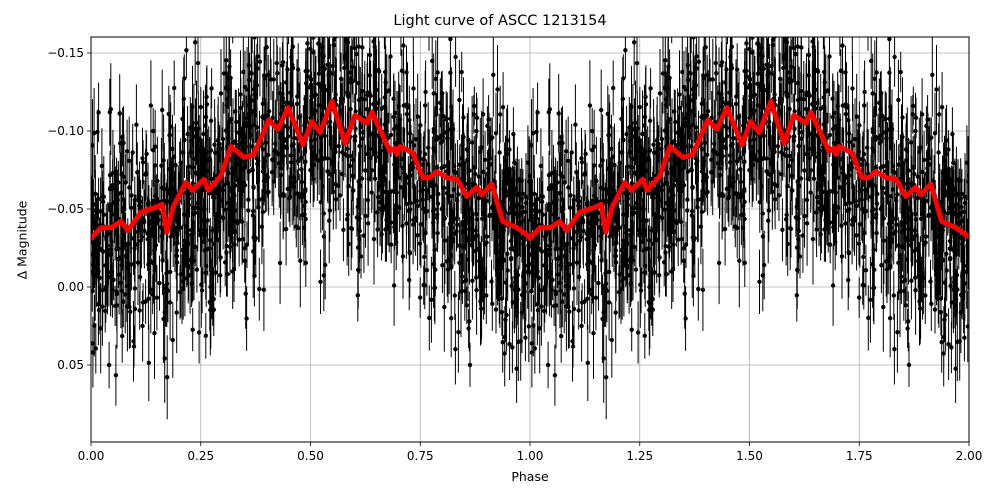  What do you see at coordinates (969, 456) in the screenshot?
I see `x-tick-label: 2.00` at bounding box center [969, 456].